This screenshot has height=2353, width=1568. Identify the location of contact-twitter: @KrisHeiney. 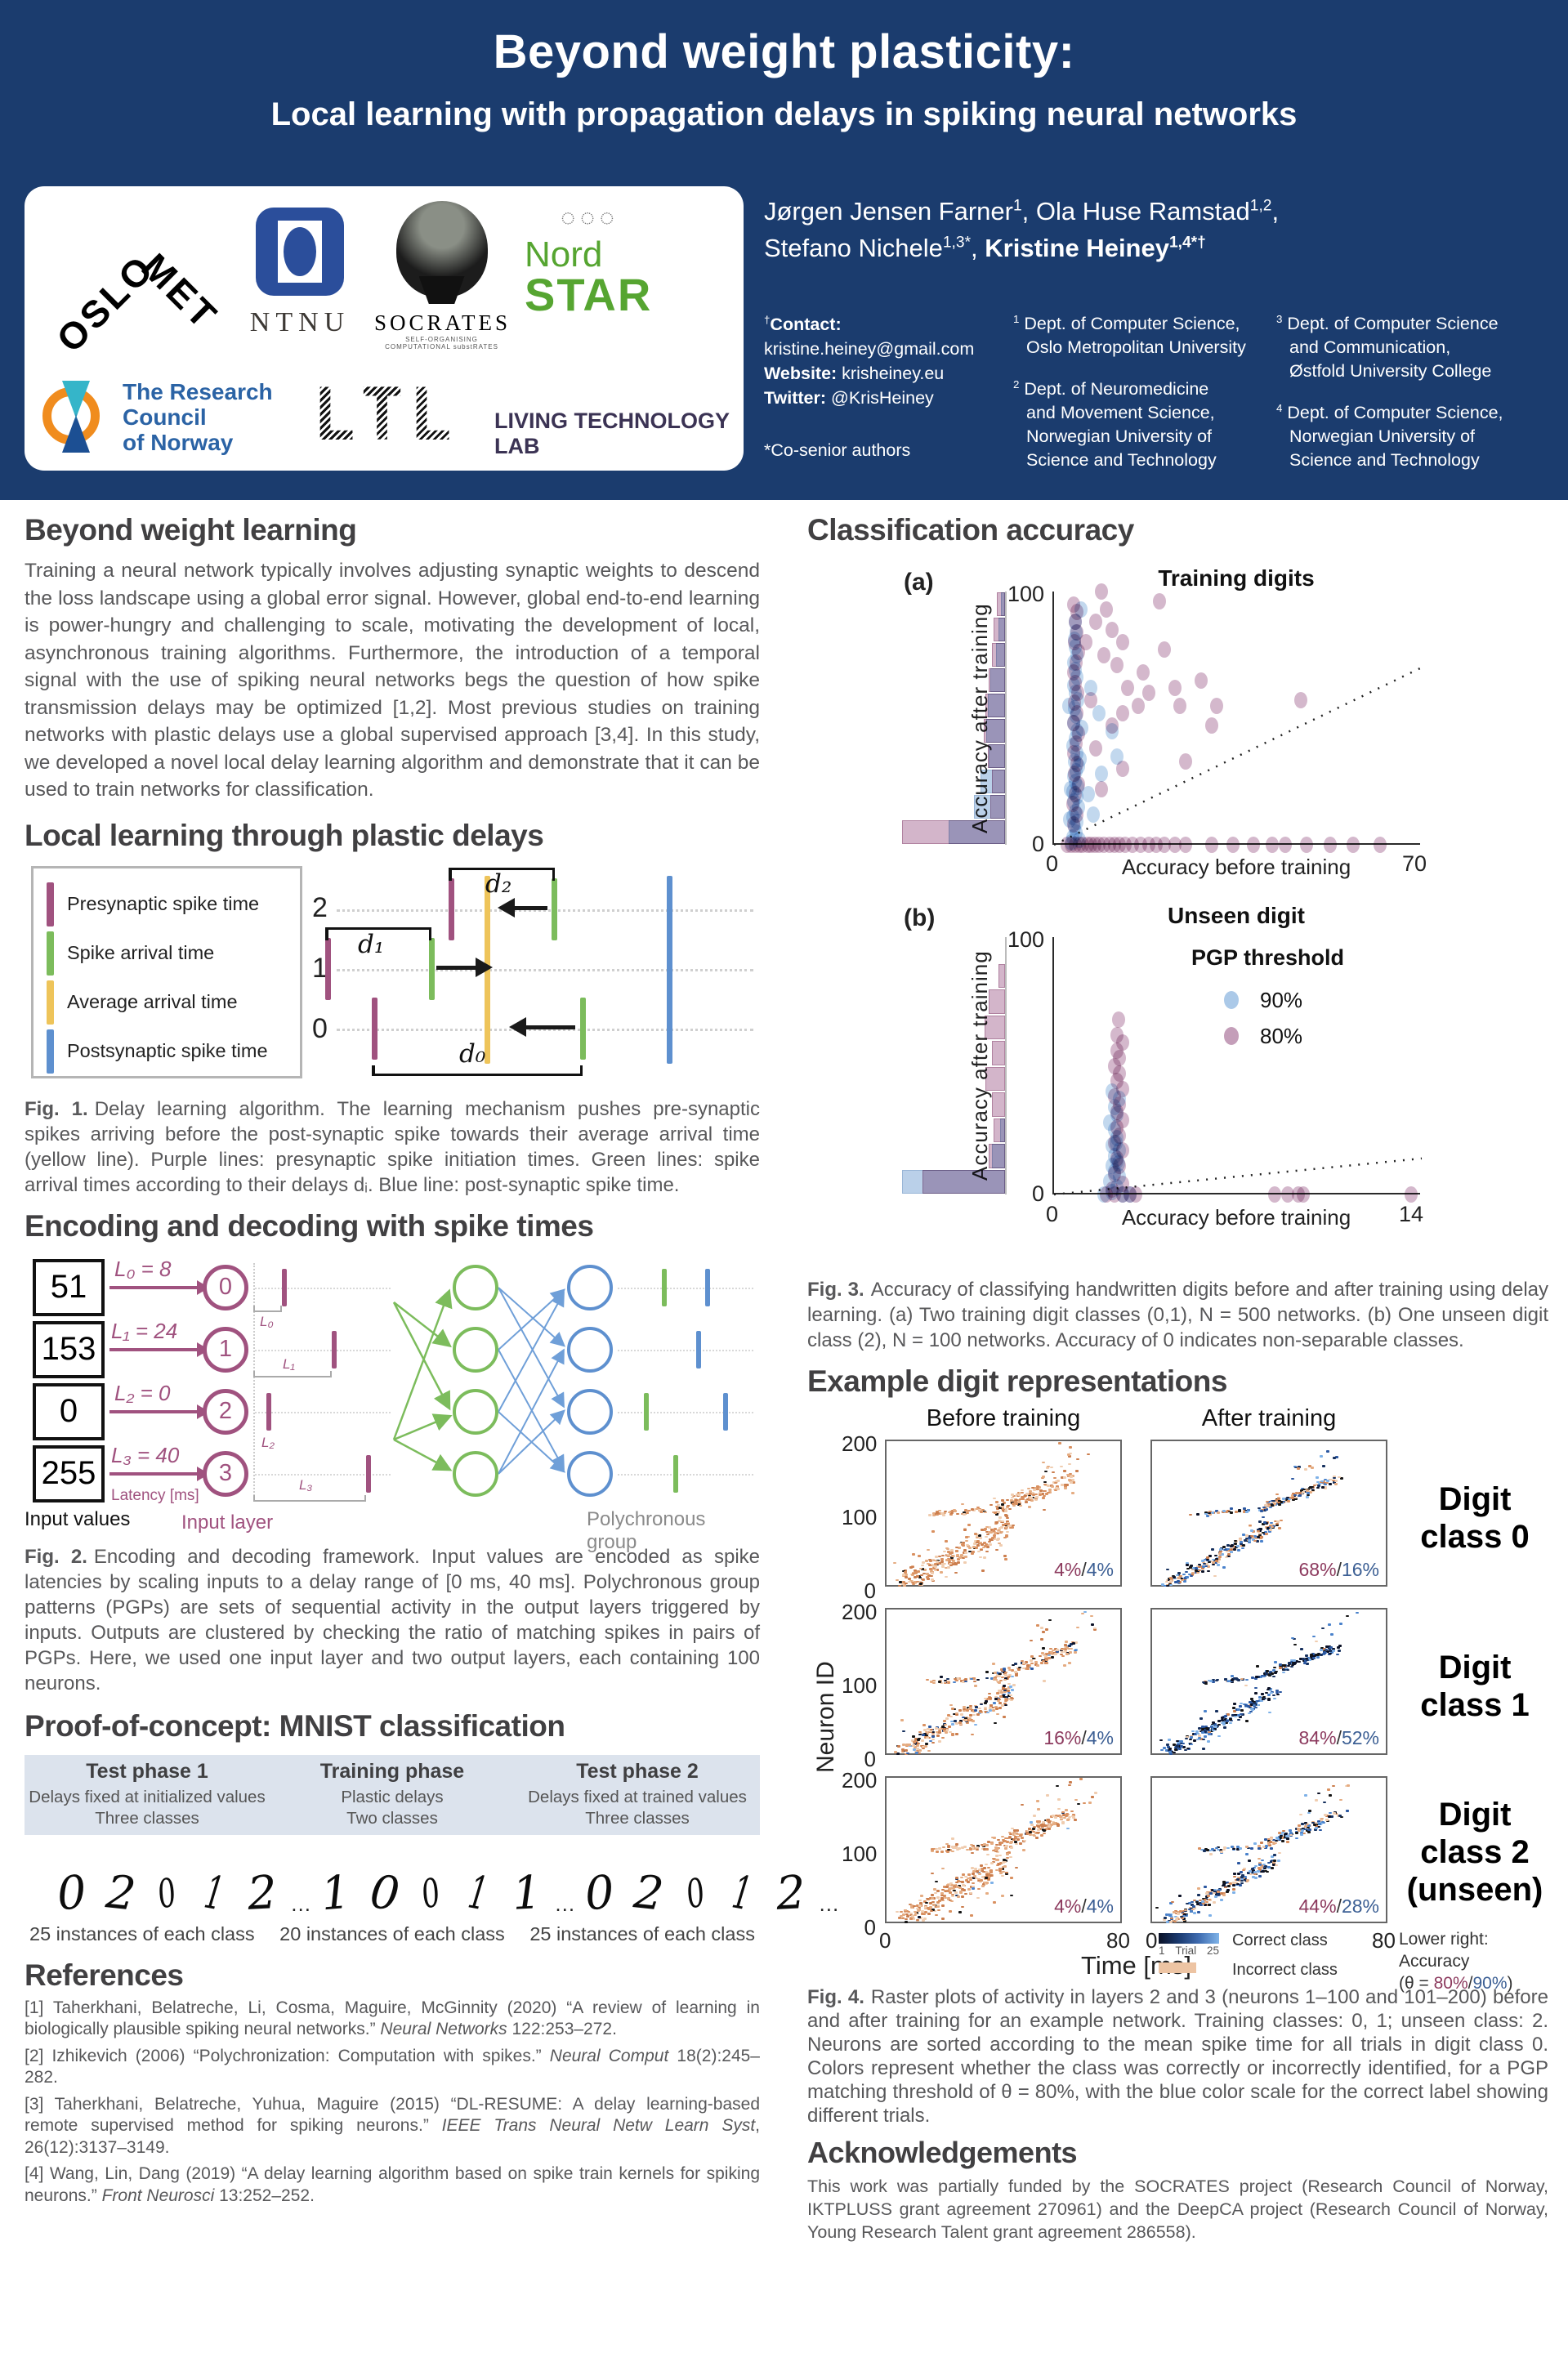
(880, 398).